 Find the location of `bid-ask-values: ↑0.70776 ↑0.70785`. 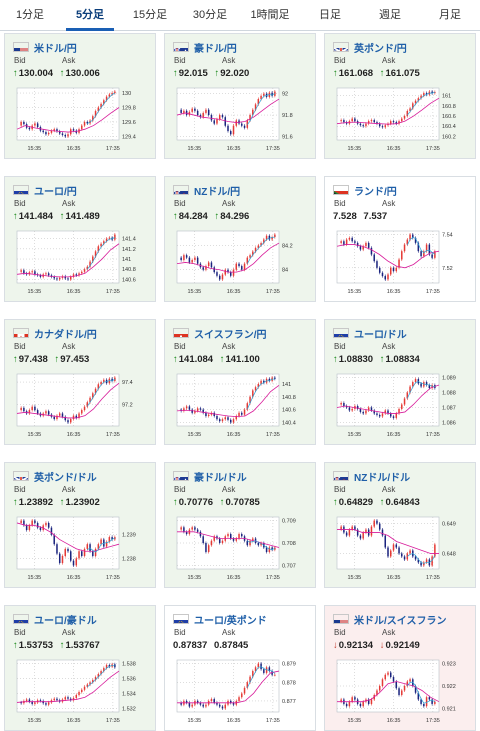

bid-ask-values: ↑0.70776 ↑0.70785 is located at coordinates (216, 502).